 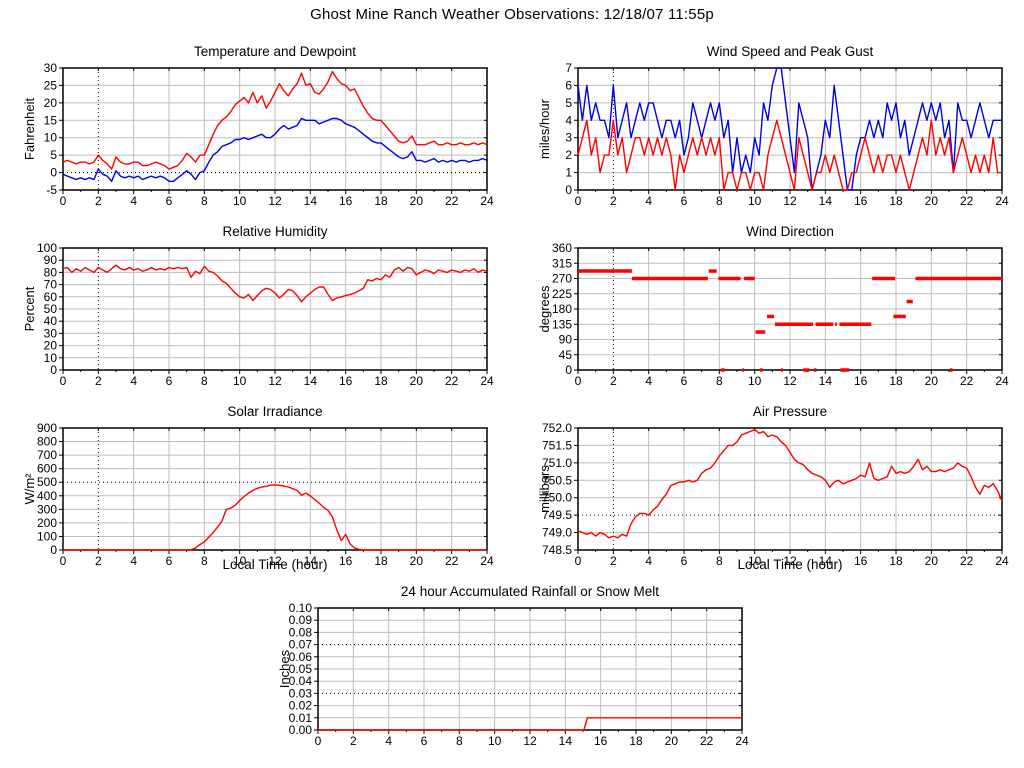 I want to click on svg-text: 360, so click(x=562, y=248).